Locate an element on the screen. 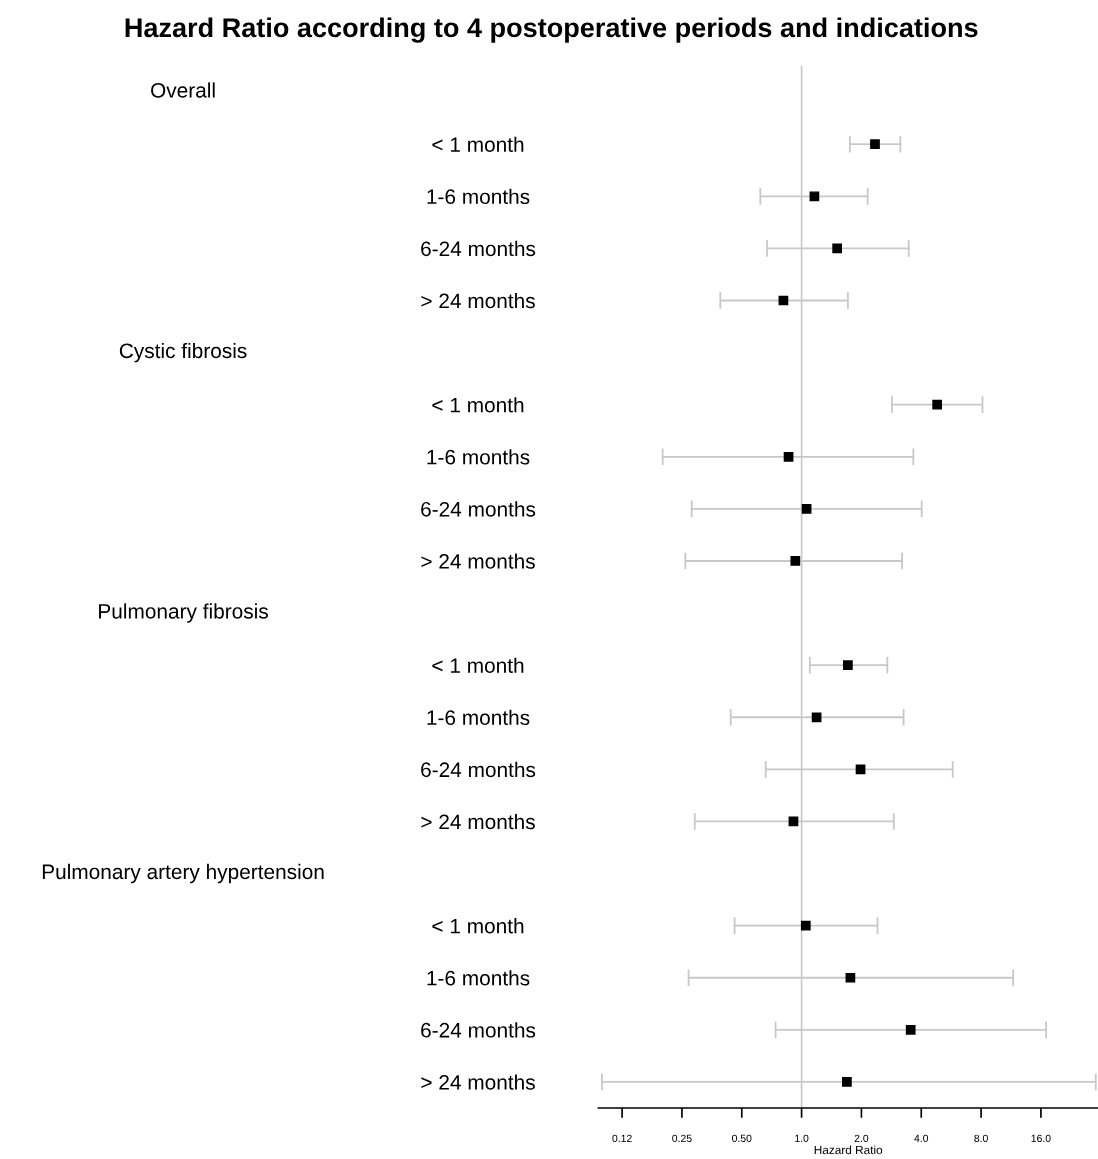  x-axis-title: Hazard Ratio is located at coordinates (848, 1150).